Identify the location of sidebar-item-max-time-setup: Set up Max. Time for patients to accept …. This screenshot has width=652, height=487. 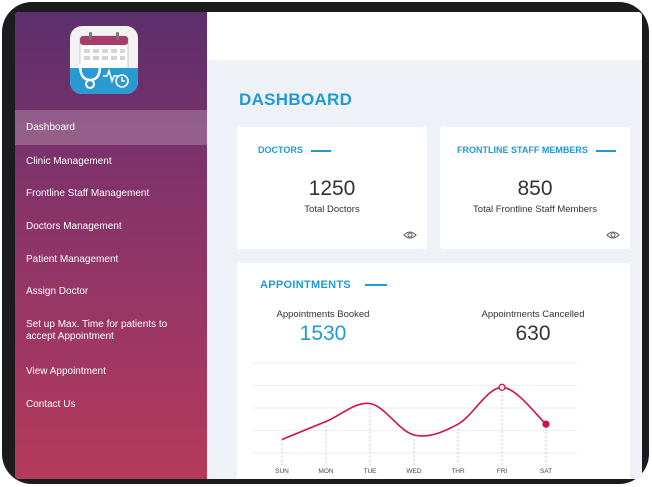
(97, 330).